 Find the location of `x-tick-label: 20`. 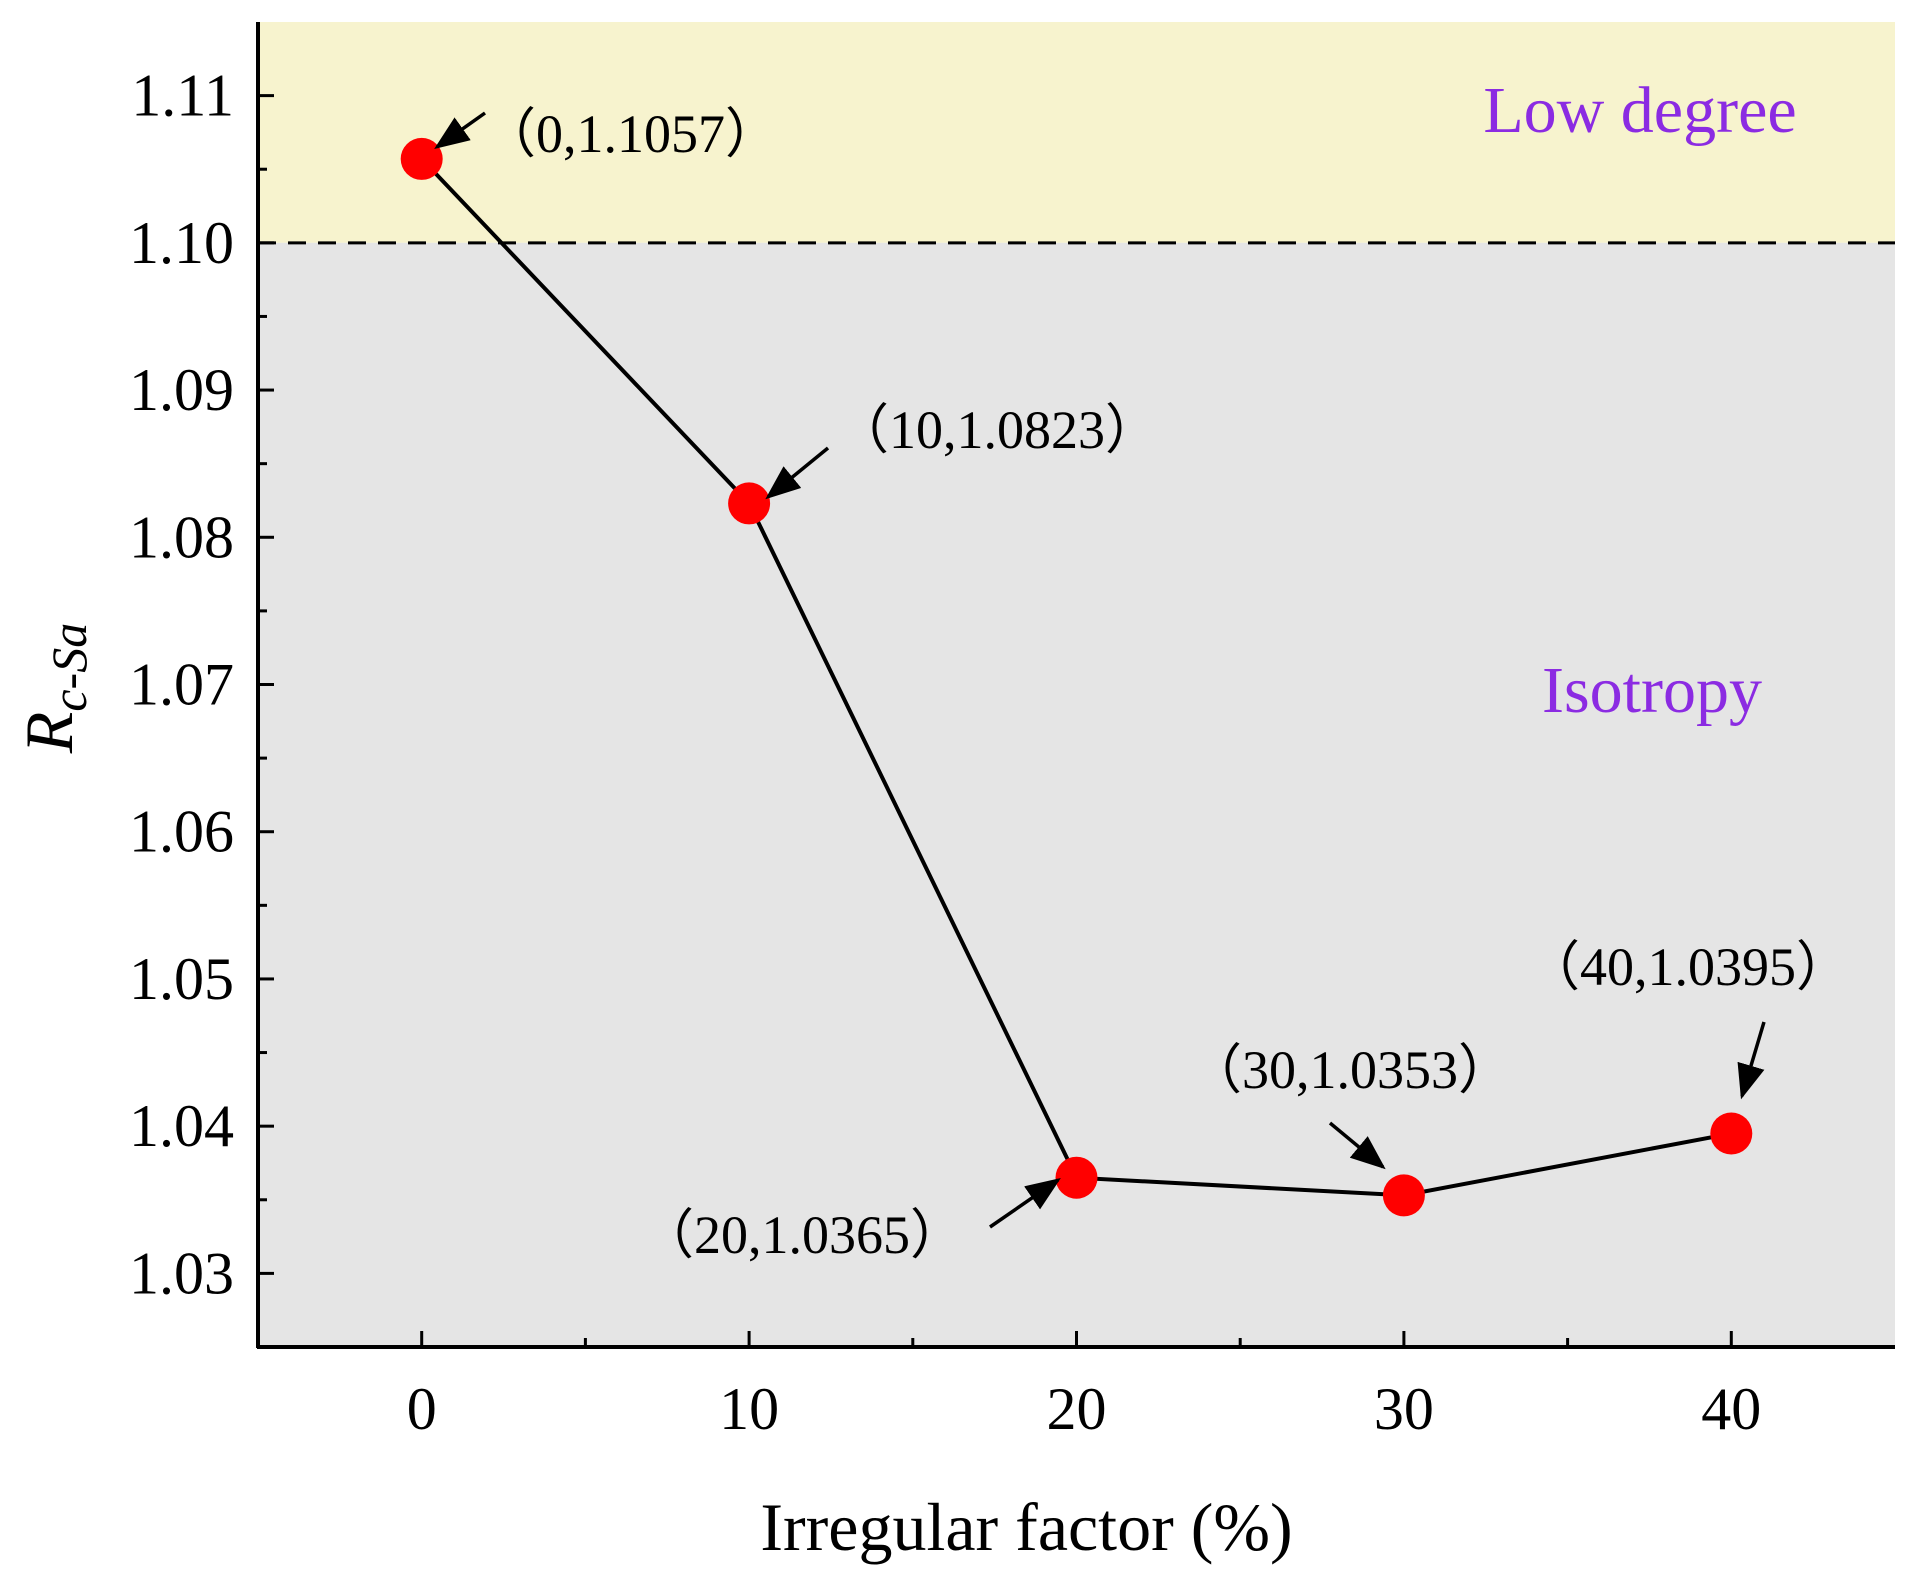

x-tick-label: 20 is located at coordinates (1077, 1409).